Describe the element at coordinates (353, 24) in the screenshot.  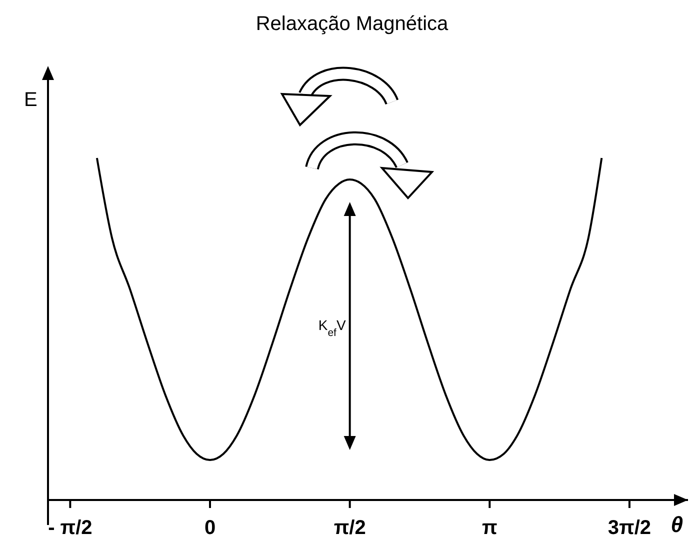
I see `chart-title: Relaxação Magnética` at that location.